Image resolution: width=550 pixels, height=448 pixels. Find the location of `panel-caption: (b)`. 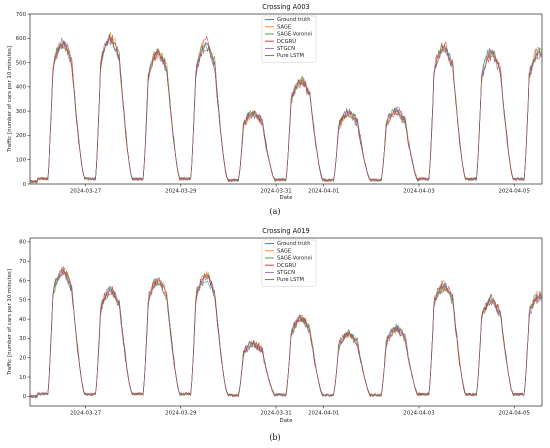

panel-caption: (b) is located at coordinates (274, 437).